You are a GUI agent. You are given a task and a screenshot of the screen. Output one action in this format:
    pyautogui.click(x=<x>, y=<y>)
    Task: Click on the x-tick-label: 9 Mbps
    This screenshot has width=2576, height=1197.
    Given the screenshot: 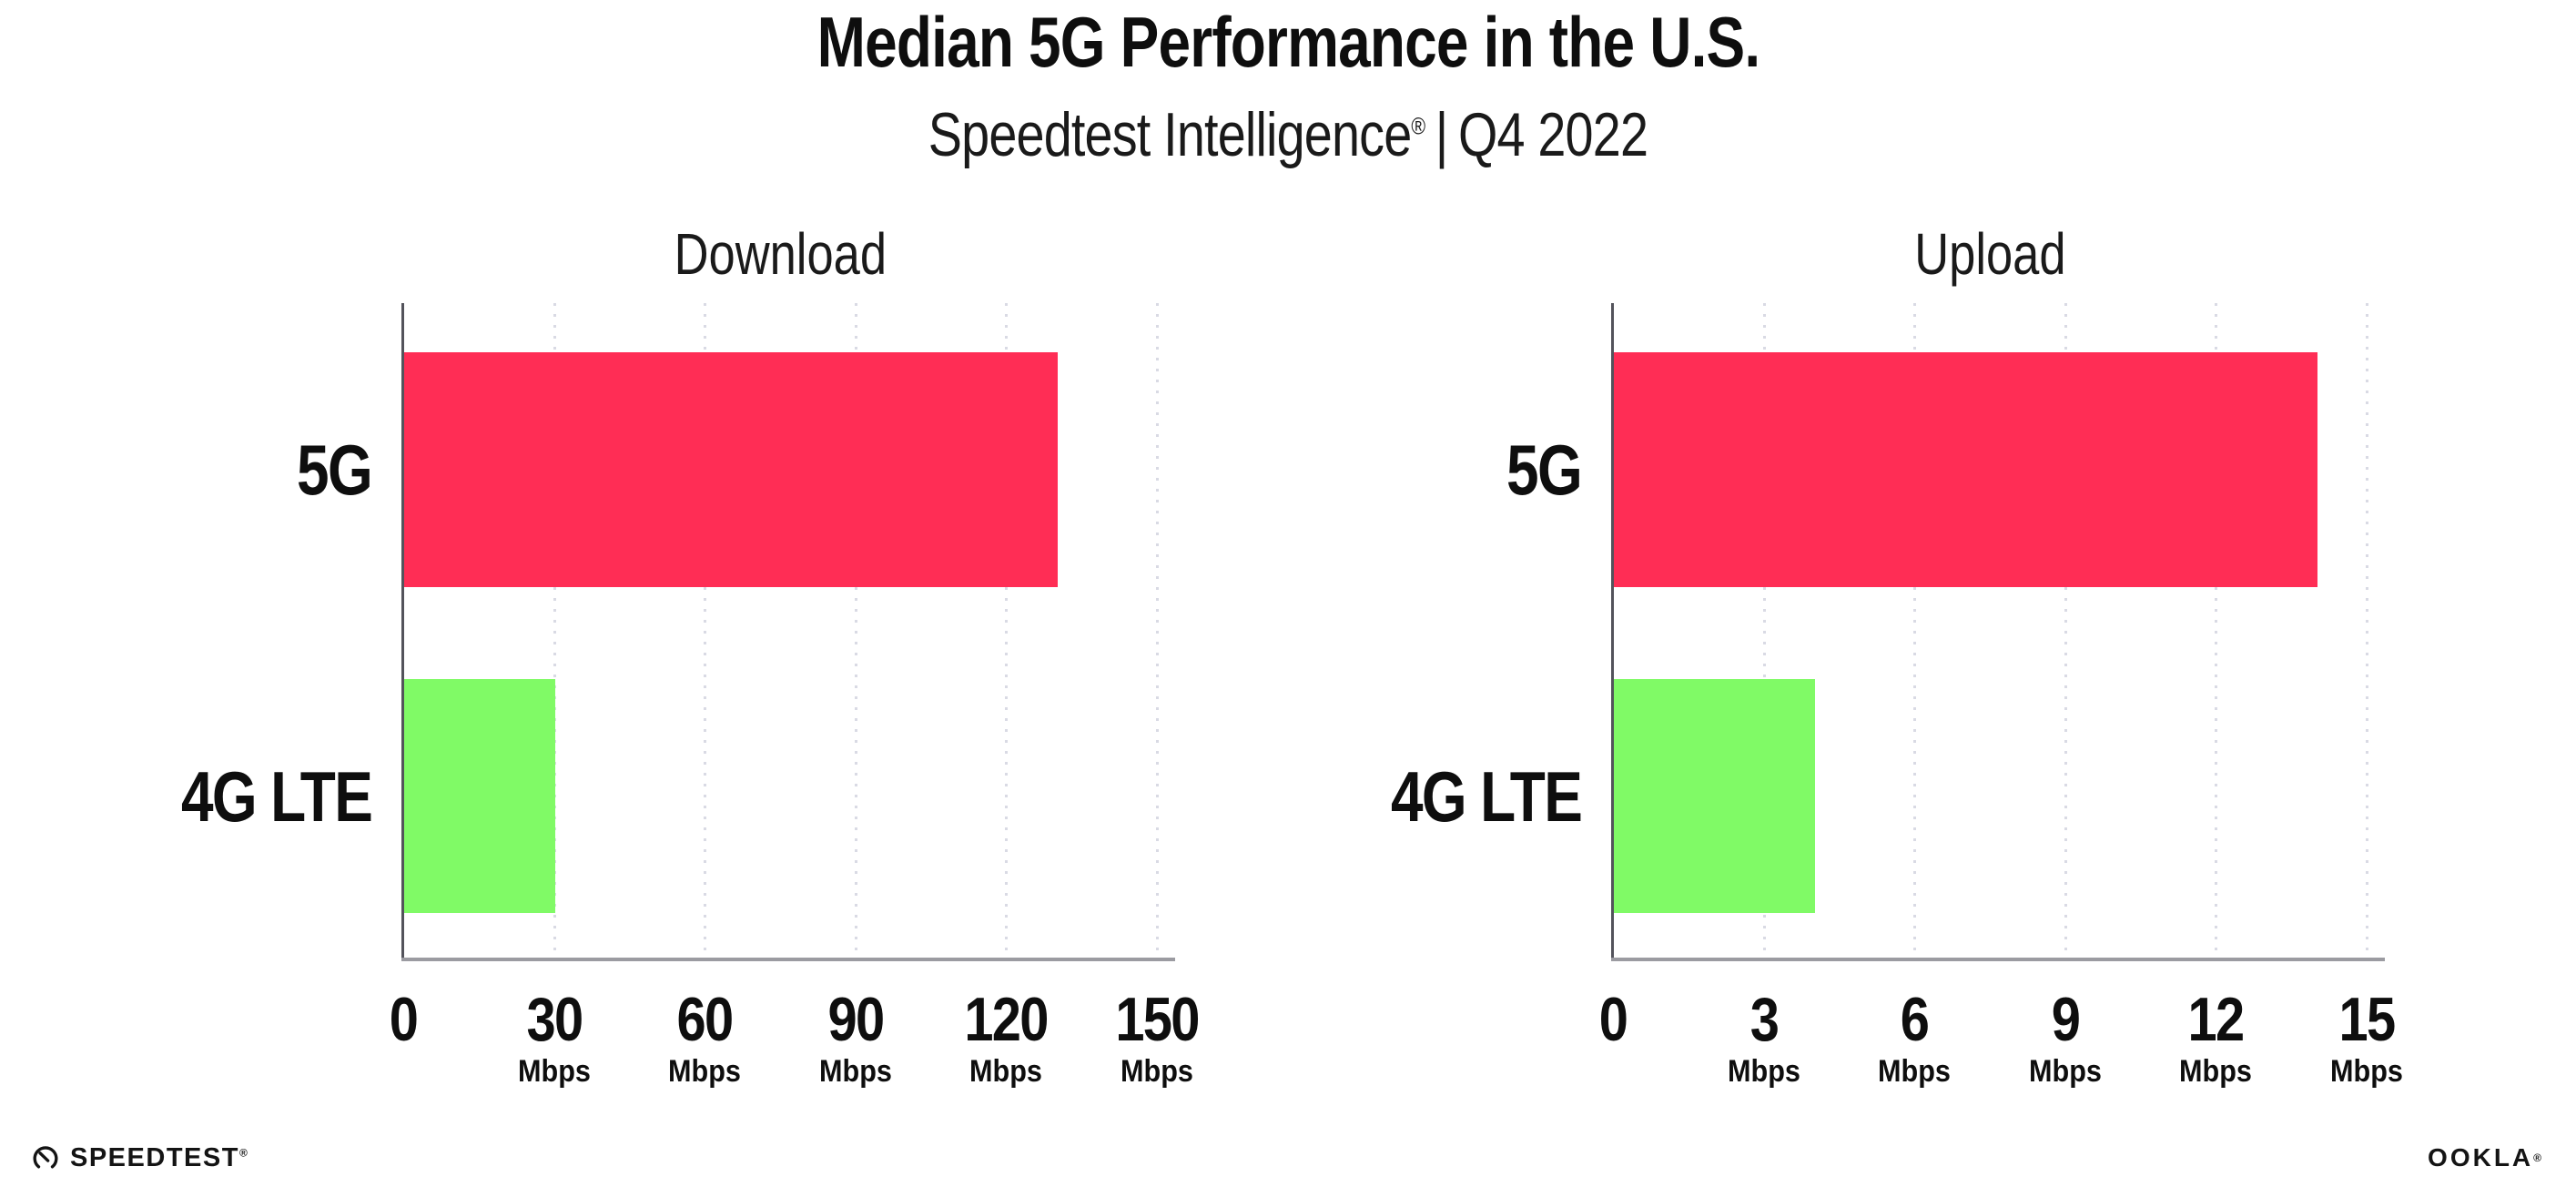 What is the action you would take?
    pyautogui.click(x=2065, y=1038)
    